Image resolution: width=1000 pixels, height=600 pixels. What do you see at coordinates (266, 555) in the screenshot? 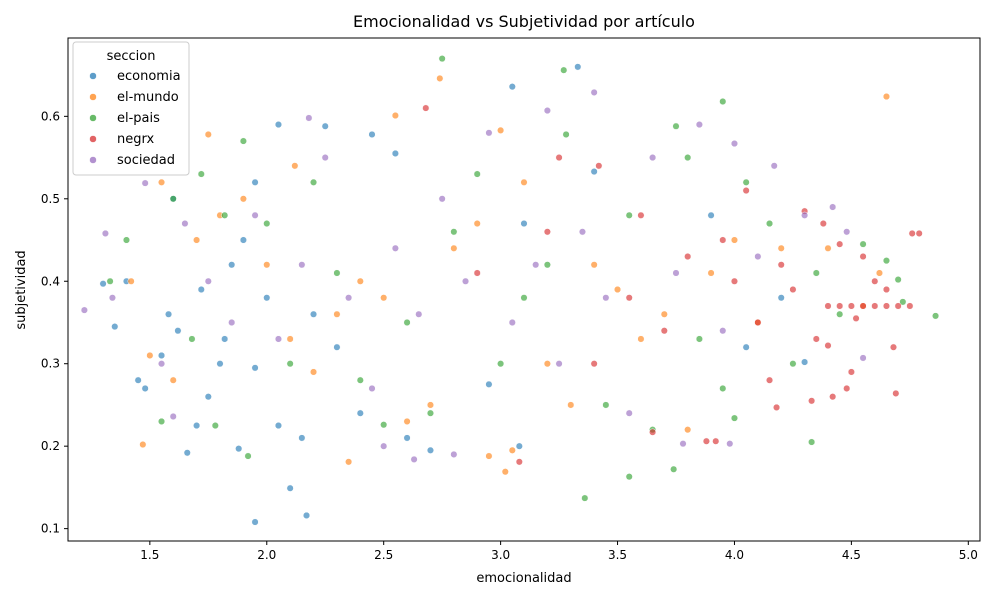
I see `x-tick-label: 2.0` at bounding box center [266, 555].